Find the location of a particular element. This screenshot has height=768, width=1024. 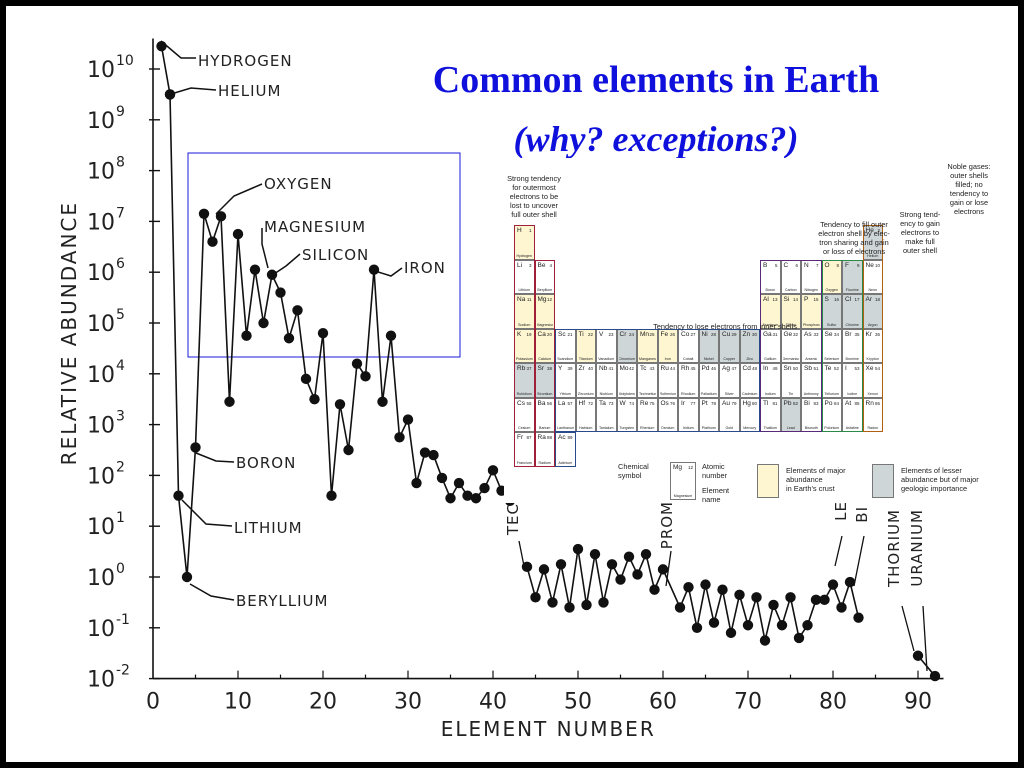

legend-chem-symbol: Chemical symbol is located at coordinates (633, 471).